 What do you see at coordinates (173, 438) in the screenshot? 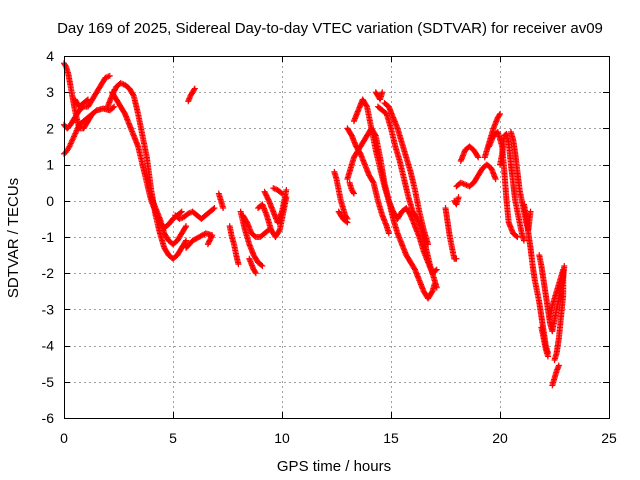
I see `x-tick-label: 5` at bounding box center [173, 438].